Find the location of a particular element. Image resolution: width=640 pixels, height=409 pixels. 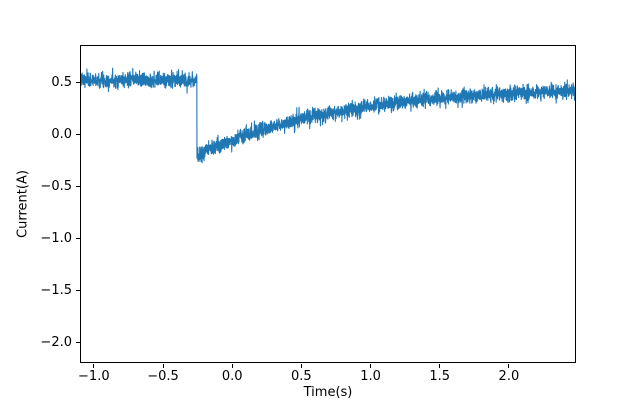

x-tick-label: 2.0 is located at coordinates (509, 376).